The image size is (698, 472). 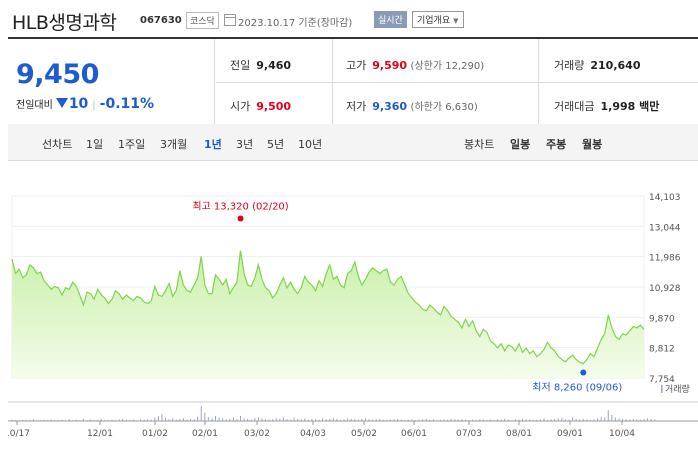 I want to click on y-tick-label: 13,044, so click(x=665, y=228).